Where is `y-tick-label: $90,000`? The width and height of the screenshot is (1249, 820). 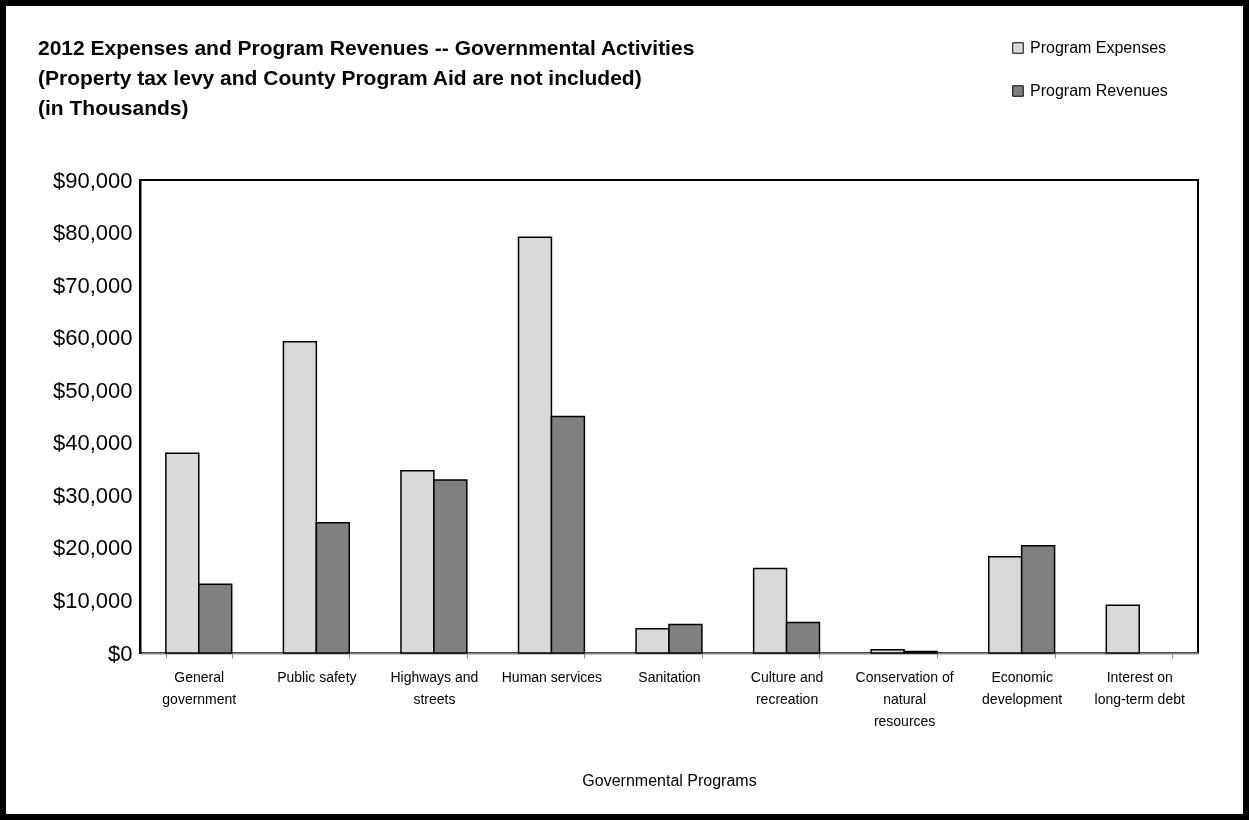 y-tick-label: $90,000 is located at coordinates (92, 180).